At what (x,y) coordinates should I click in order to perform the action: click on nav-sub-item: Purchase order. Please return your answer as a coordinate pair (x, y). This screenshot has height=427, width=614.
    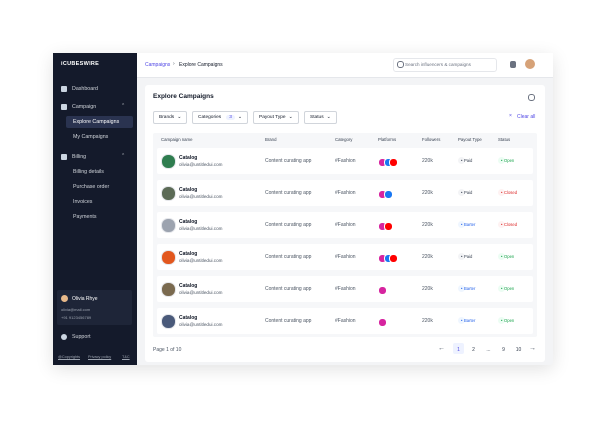
    Looking at the image, I should click on (91, 187).